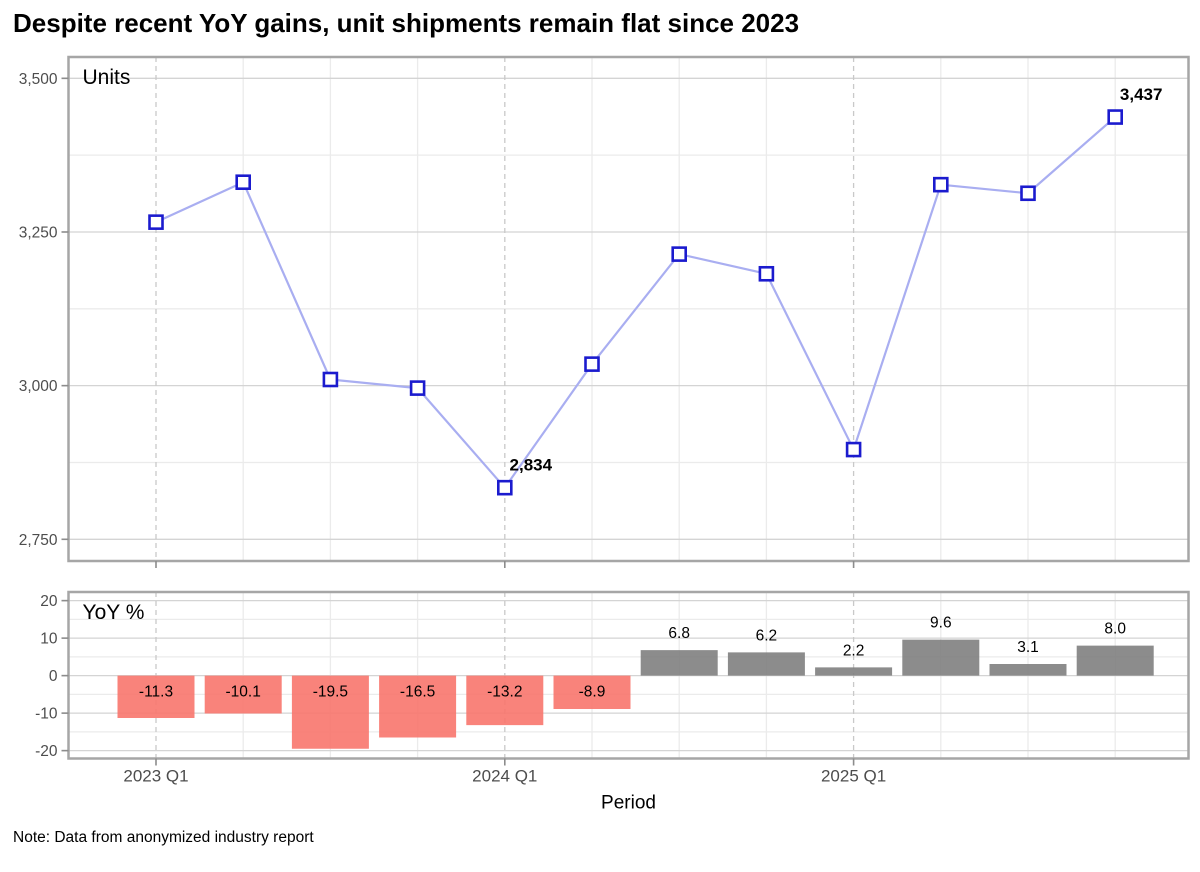  Describe the element at coordinates (531, 465) in the screenshot. I see `data-point-label: 2,834` at that location.